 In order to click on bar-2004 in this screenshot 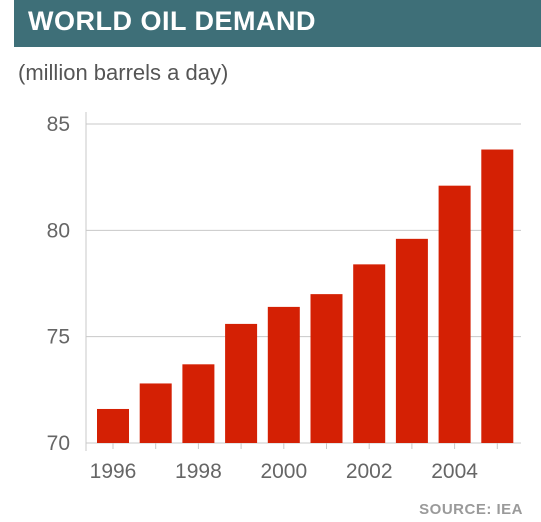, I will do `click(454, 314)`.